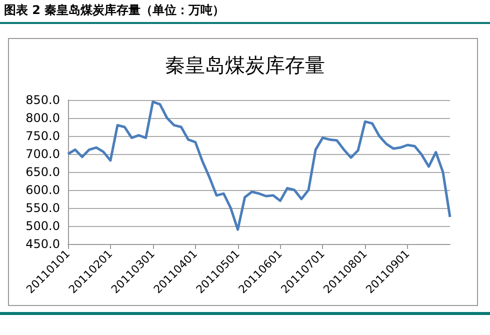 This screenshot has width=490, height=335. What do you see at coordinates (43, 136) in the screenshot?
I see `y-tick-label: 750.0` at bounding box center [43, 136].